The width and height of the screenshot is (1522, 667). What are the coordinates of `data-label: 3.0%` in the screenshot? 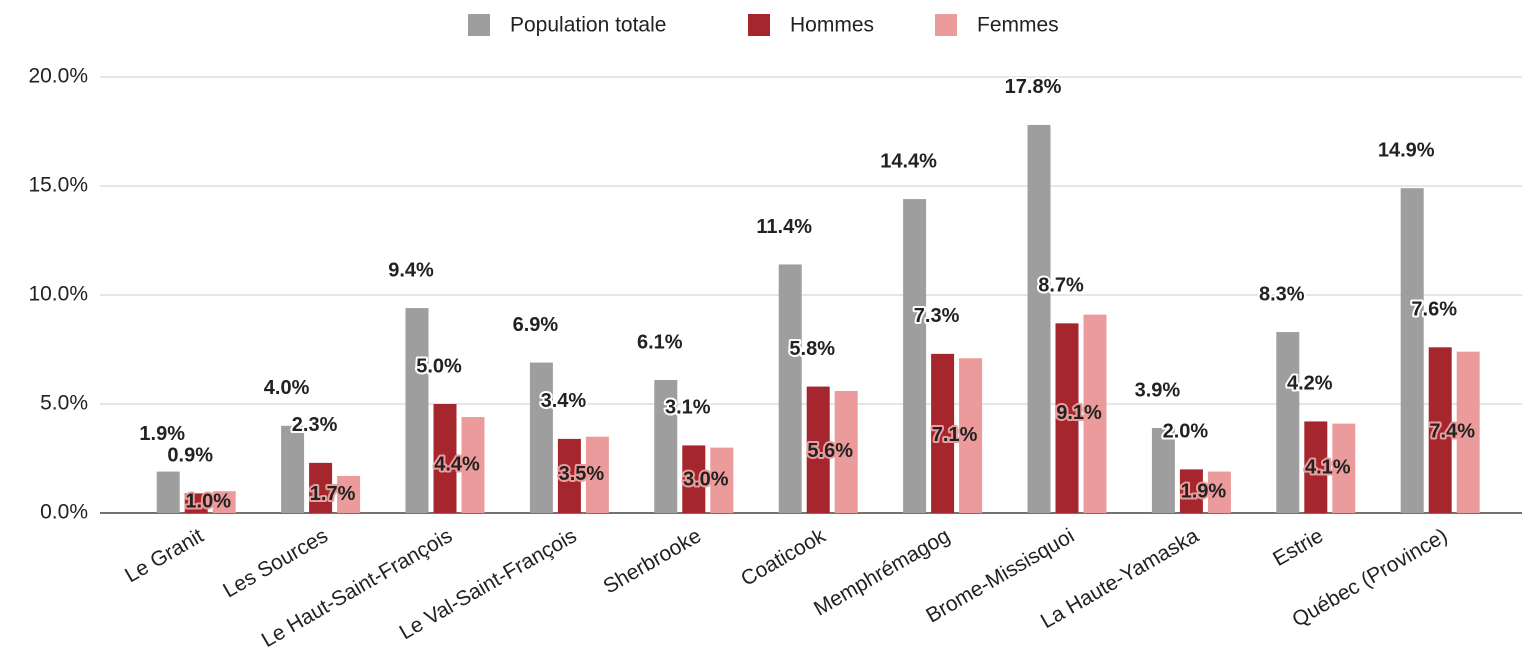 It's located at (706, 480).